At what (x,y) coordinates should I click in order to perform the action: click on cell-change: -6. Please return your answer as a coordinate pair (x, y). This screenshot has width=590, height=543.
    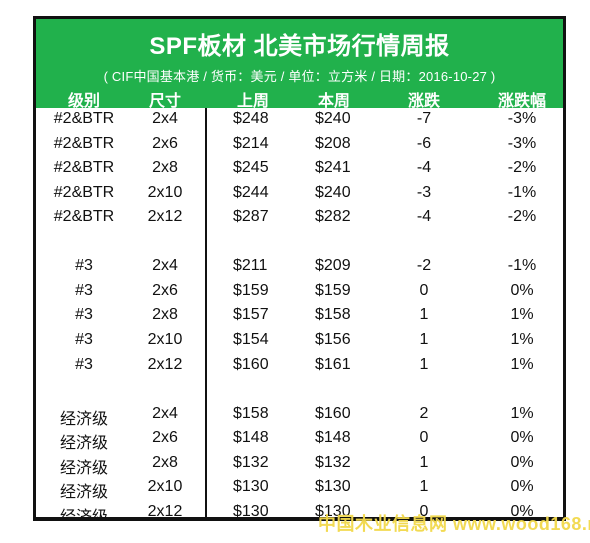
    Looking at the image, I should click on (424, 143).